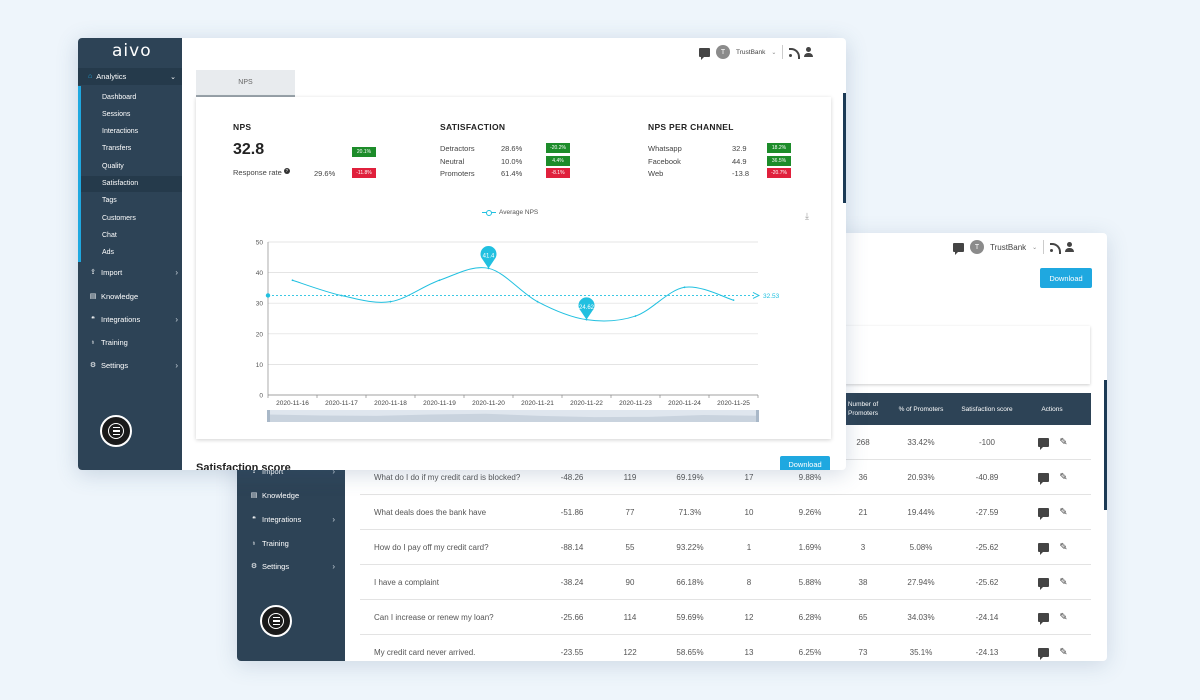 The image size is (1200, 700). I want to click on sidebar-subitem-dashboard: Dashboard, so click(119, 97).